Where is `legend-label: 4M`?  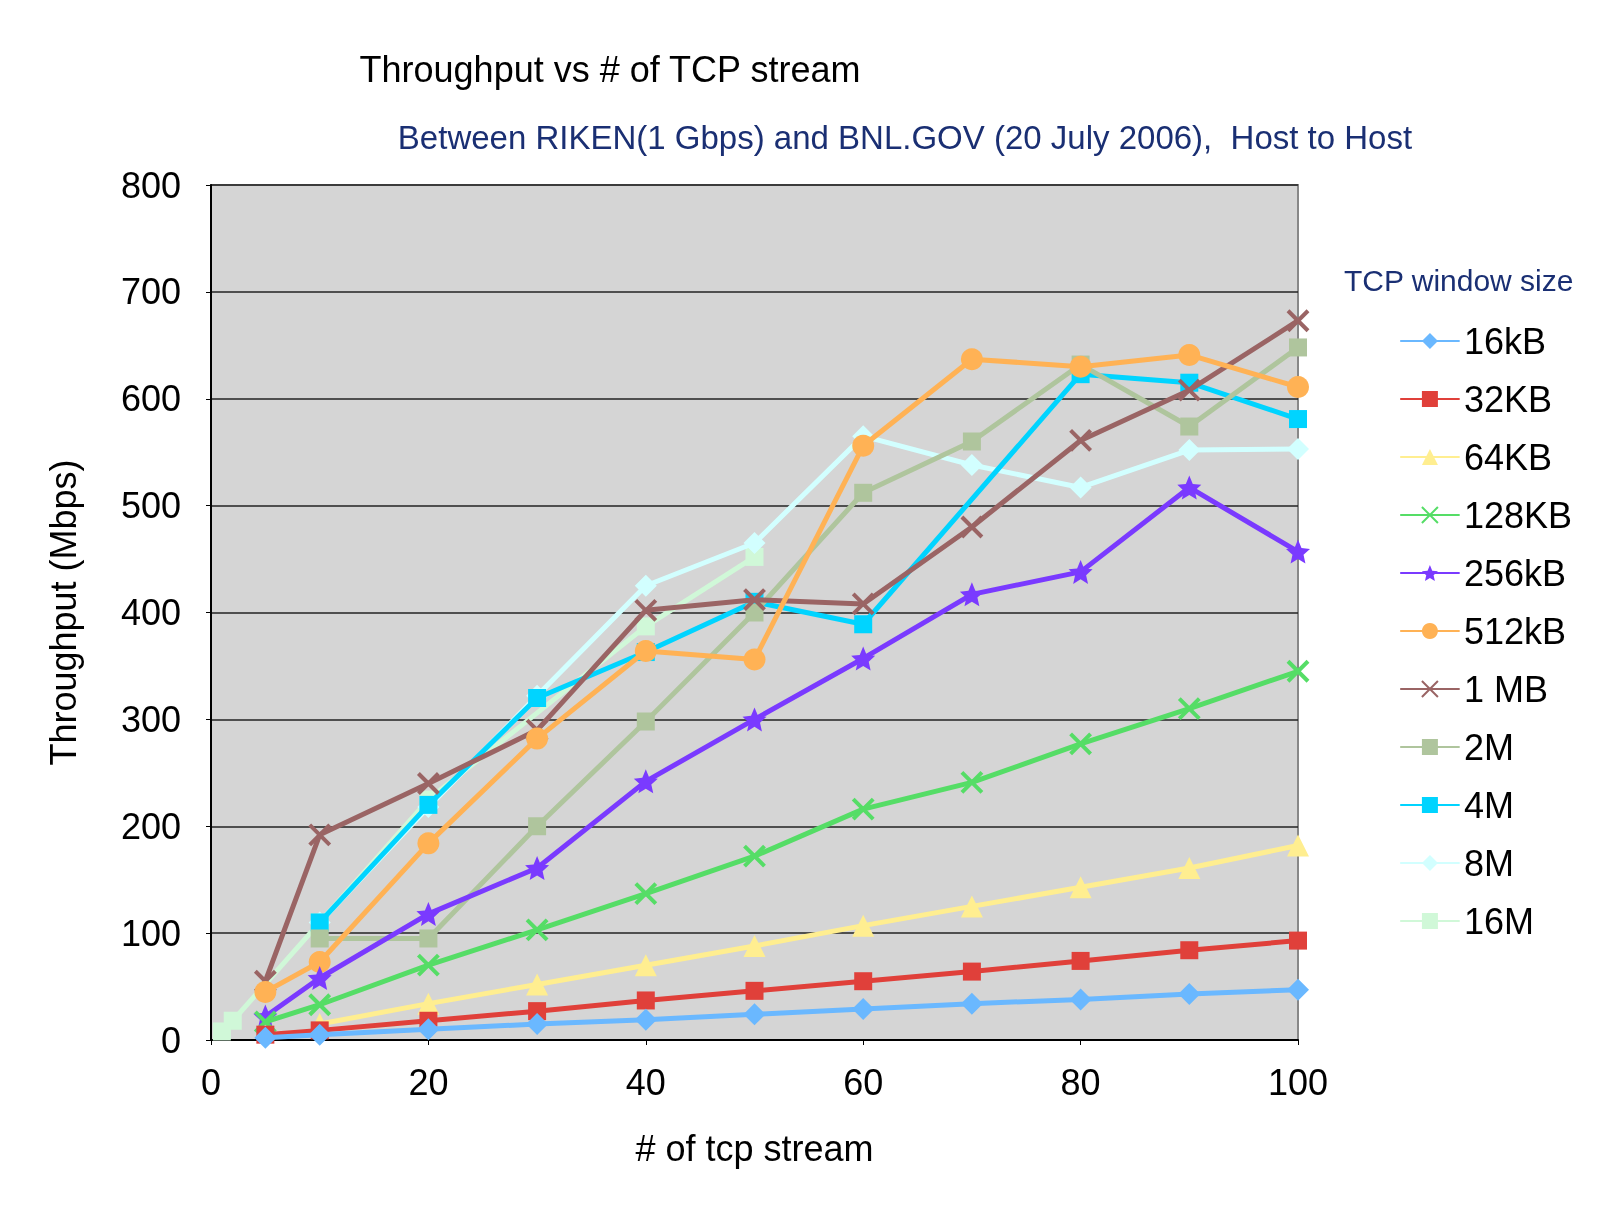
legend-label: 4M is located at coordinates (1488, 805).